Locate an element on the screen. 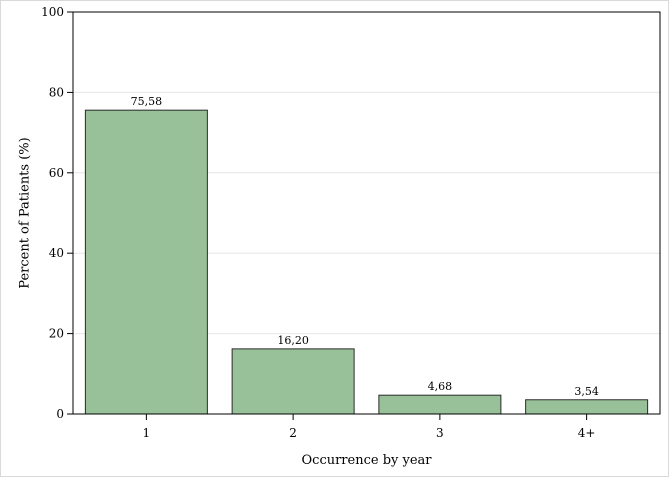 The image size is (672, 485). data-label-3: 4,68 is located at coordinates (440, 386).